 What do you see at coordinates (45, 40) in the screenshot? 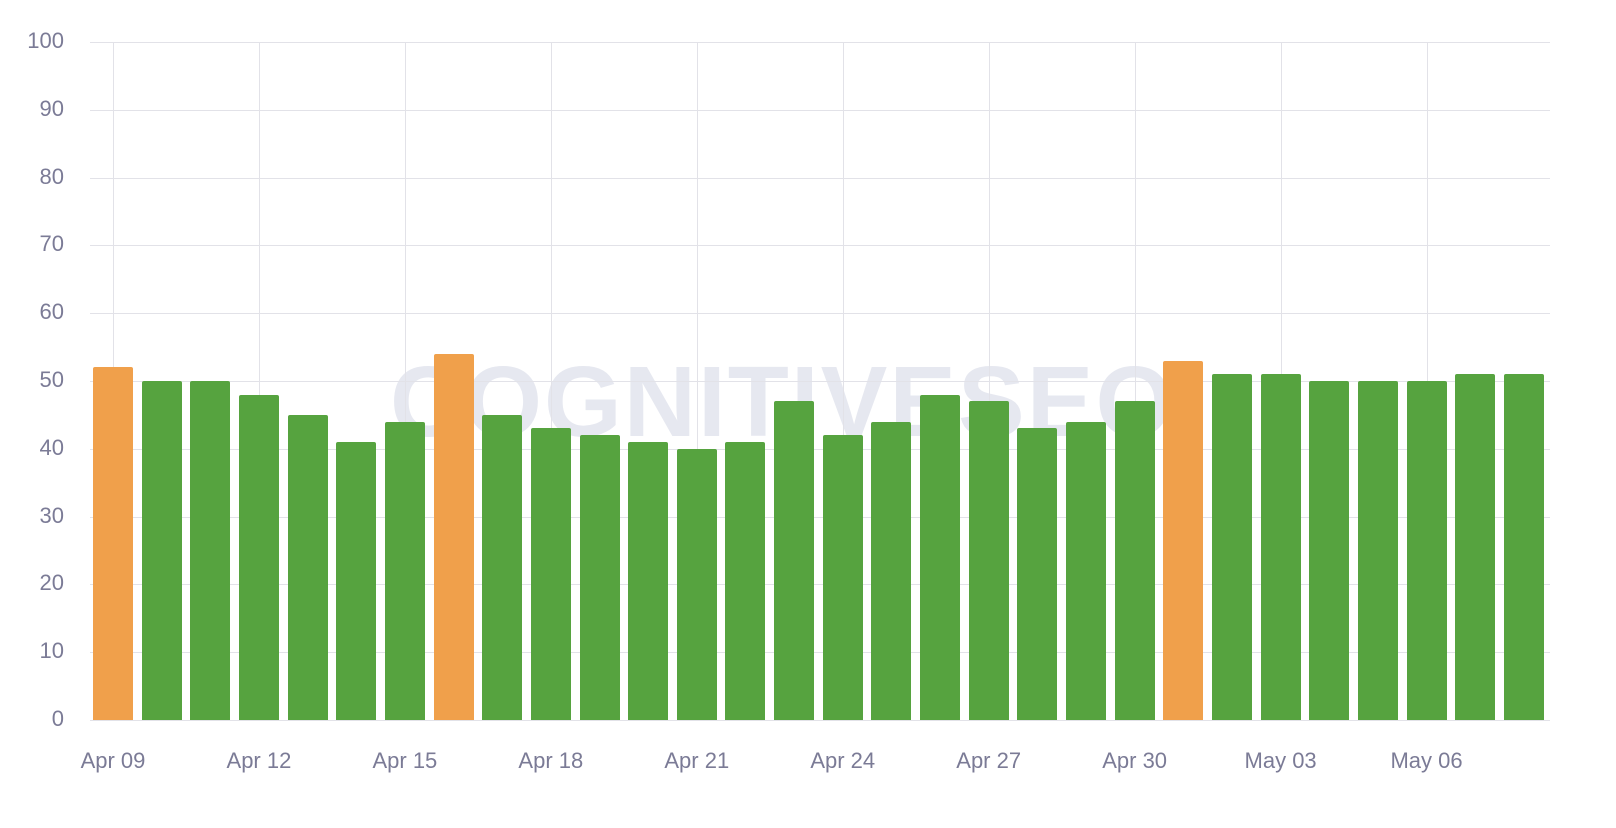
I see `y-tick-label: 100` at bounding box center [45, 40].